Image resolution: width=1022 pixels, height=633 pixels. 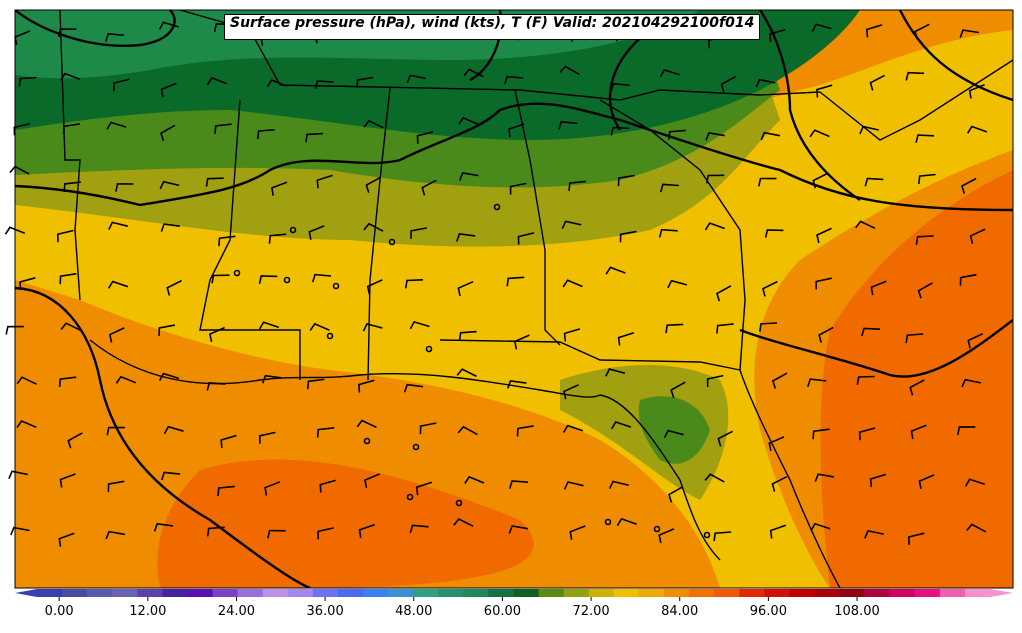 I want to click on colorbar-tick-label: 48.00, so click(x=414, y=611).